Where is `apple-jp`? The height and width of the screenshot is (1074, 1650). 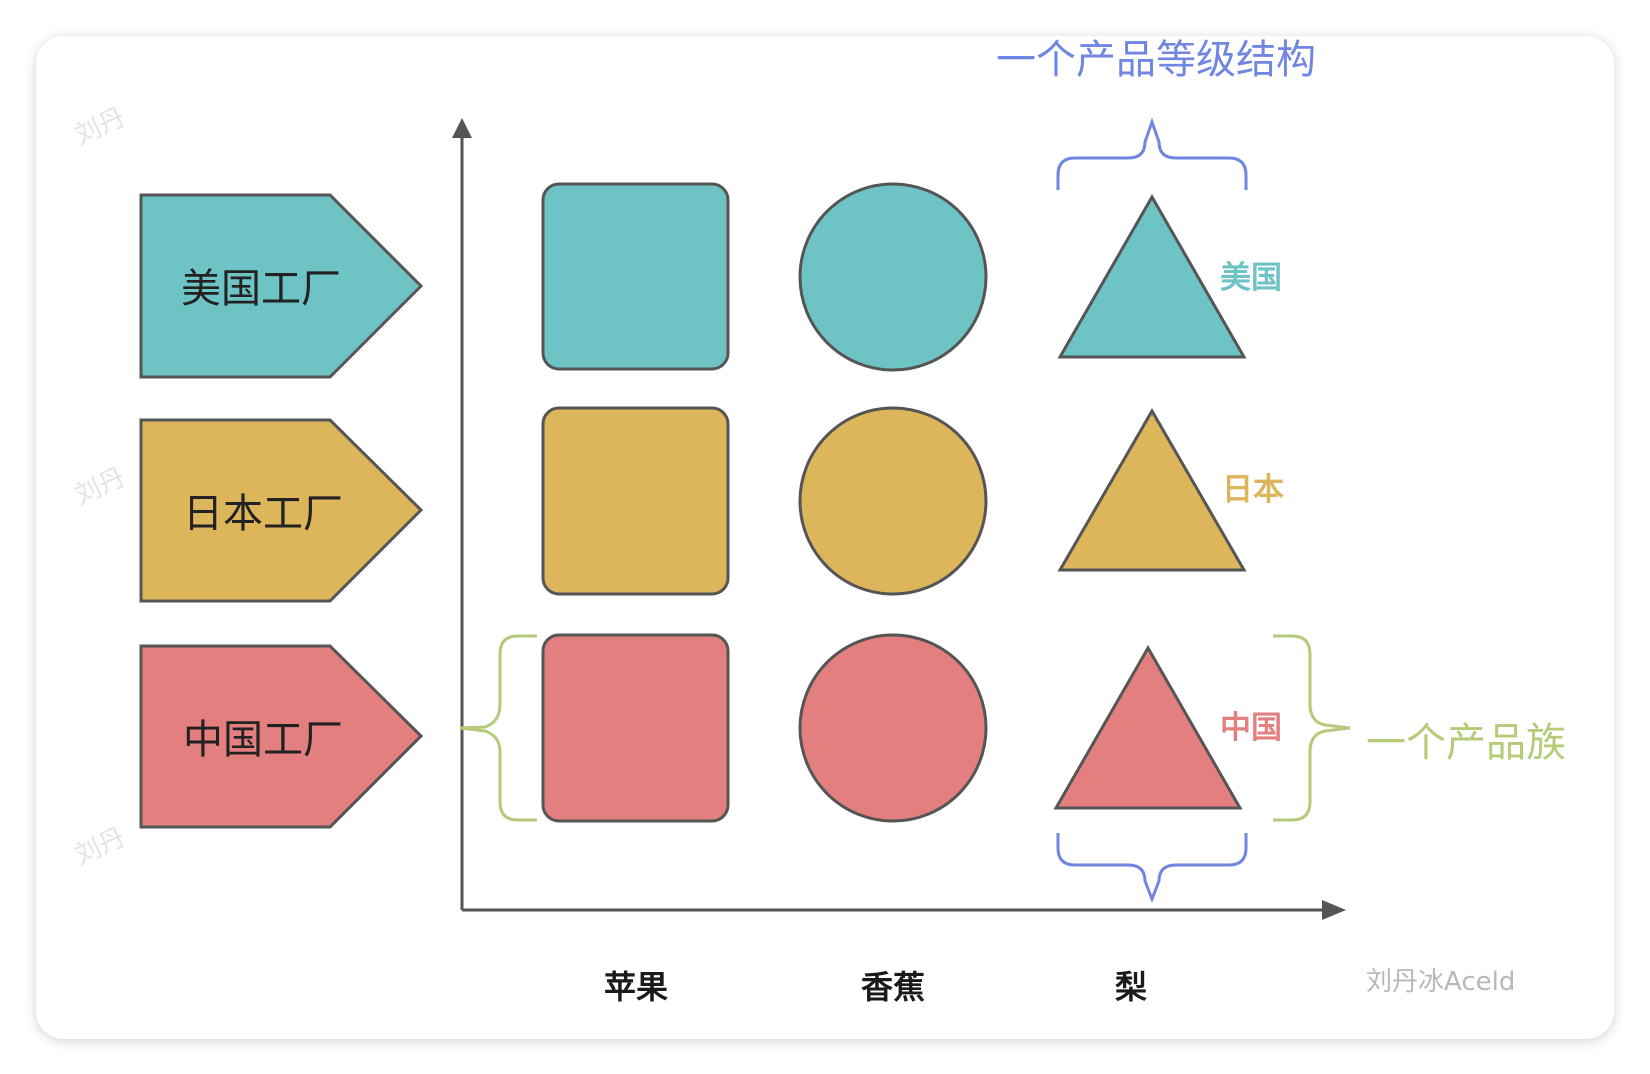 apple-jp is located at coordinates (635, 501).